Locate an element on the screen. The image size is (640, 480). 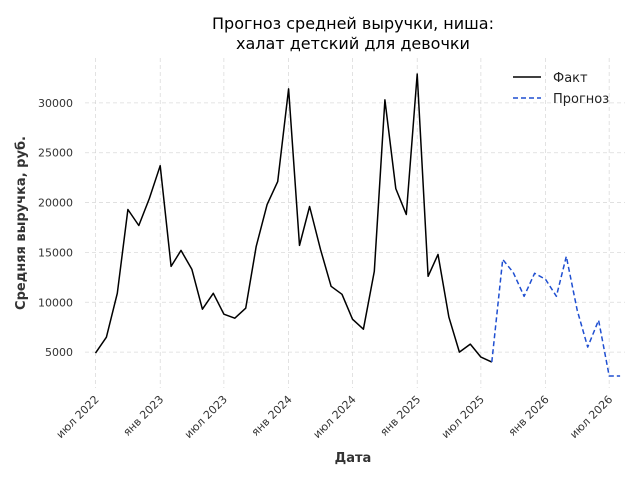
y-tick-label: 10000 is located at coordinates (55, 302).